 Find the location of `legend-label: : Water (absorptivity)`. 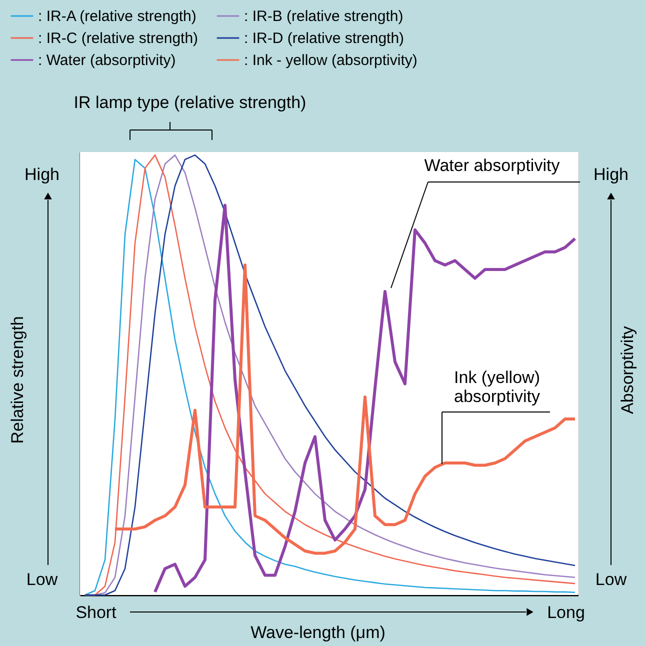

legend-label: : Water (absorptivity) is located at coordinates (107, 60).